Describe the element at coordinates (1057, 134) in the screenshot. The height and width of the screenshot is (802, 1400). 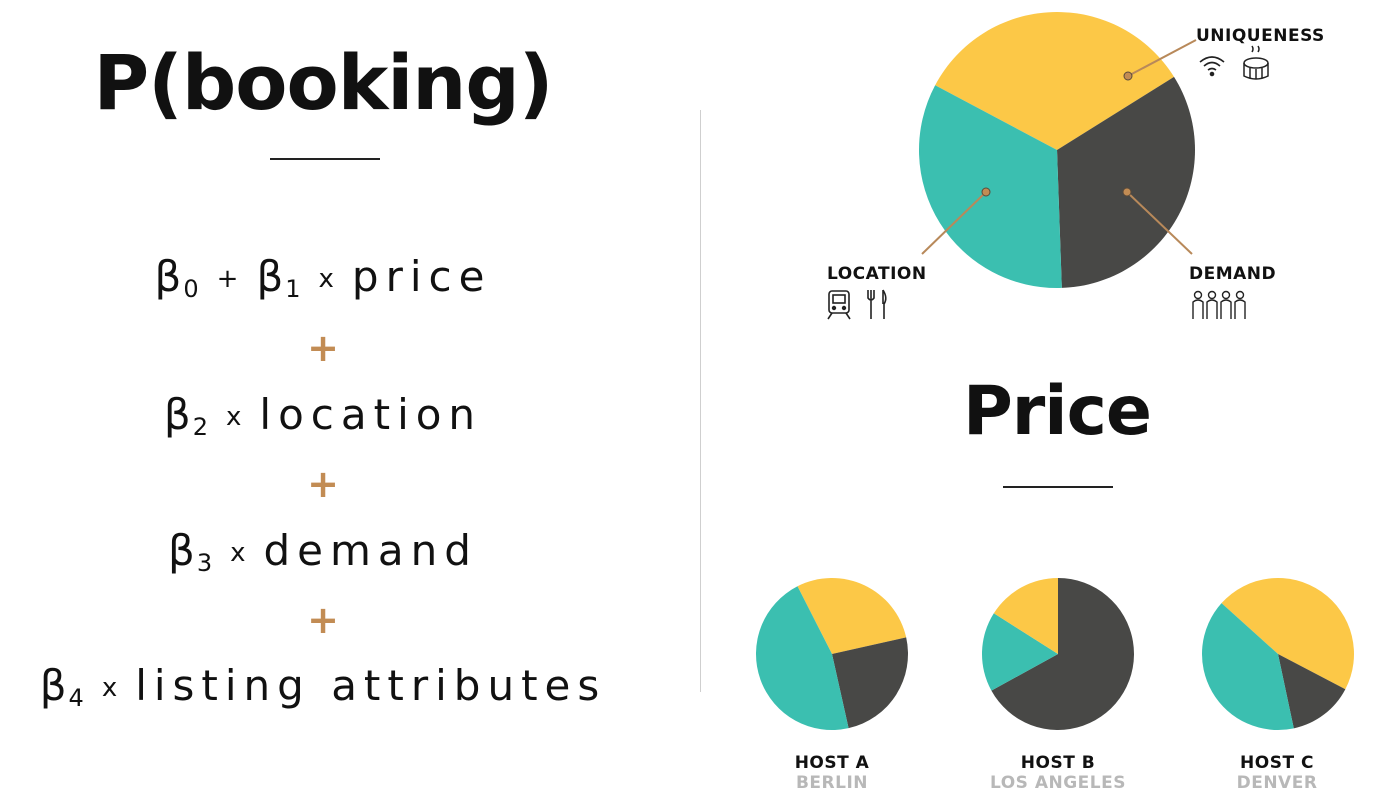
I see `callout-dots` at that location.